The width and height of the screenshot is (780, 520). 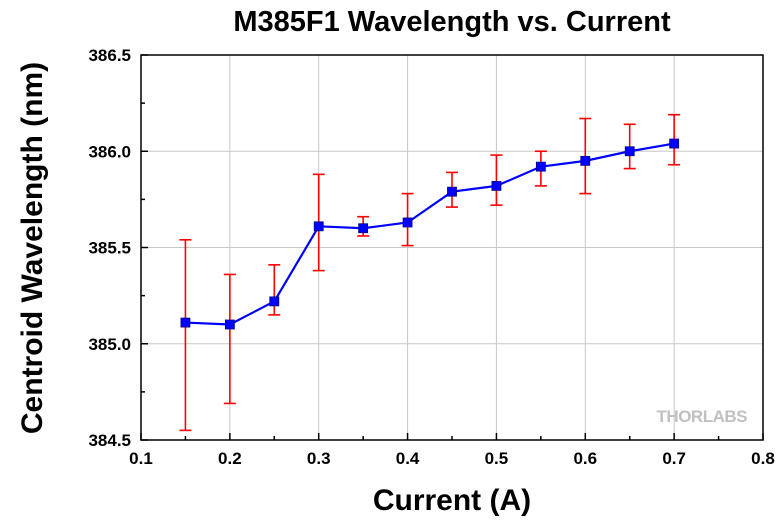 What do you see at coordinates (408, 458) in the screenshot?
I see `x-tick-label: 0.4` at bounding box center [408, 458].